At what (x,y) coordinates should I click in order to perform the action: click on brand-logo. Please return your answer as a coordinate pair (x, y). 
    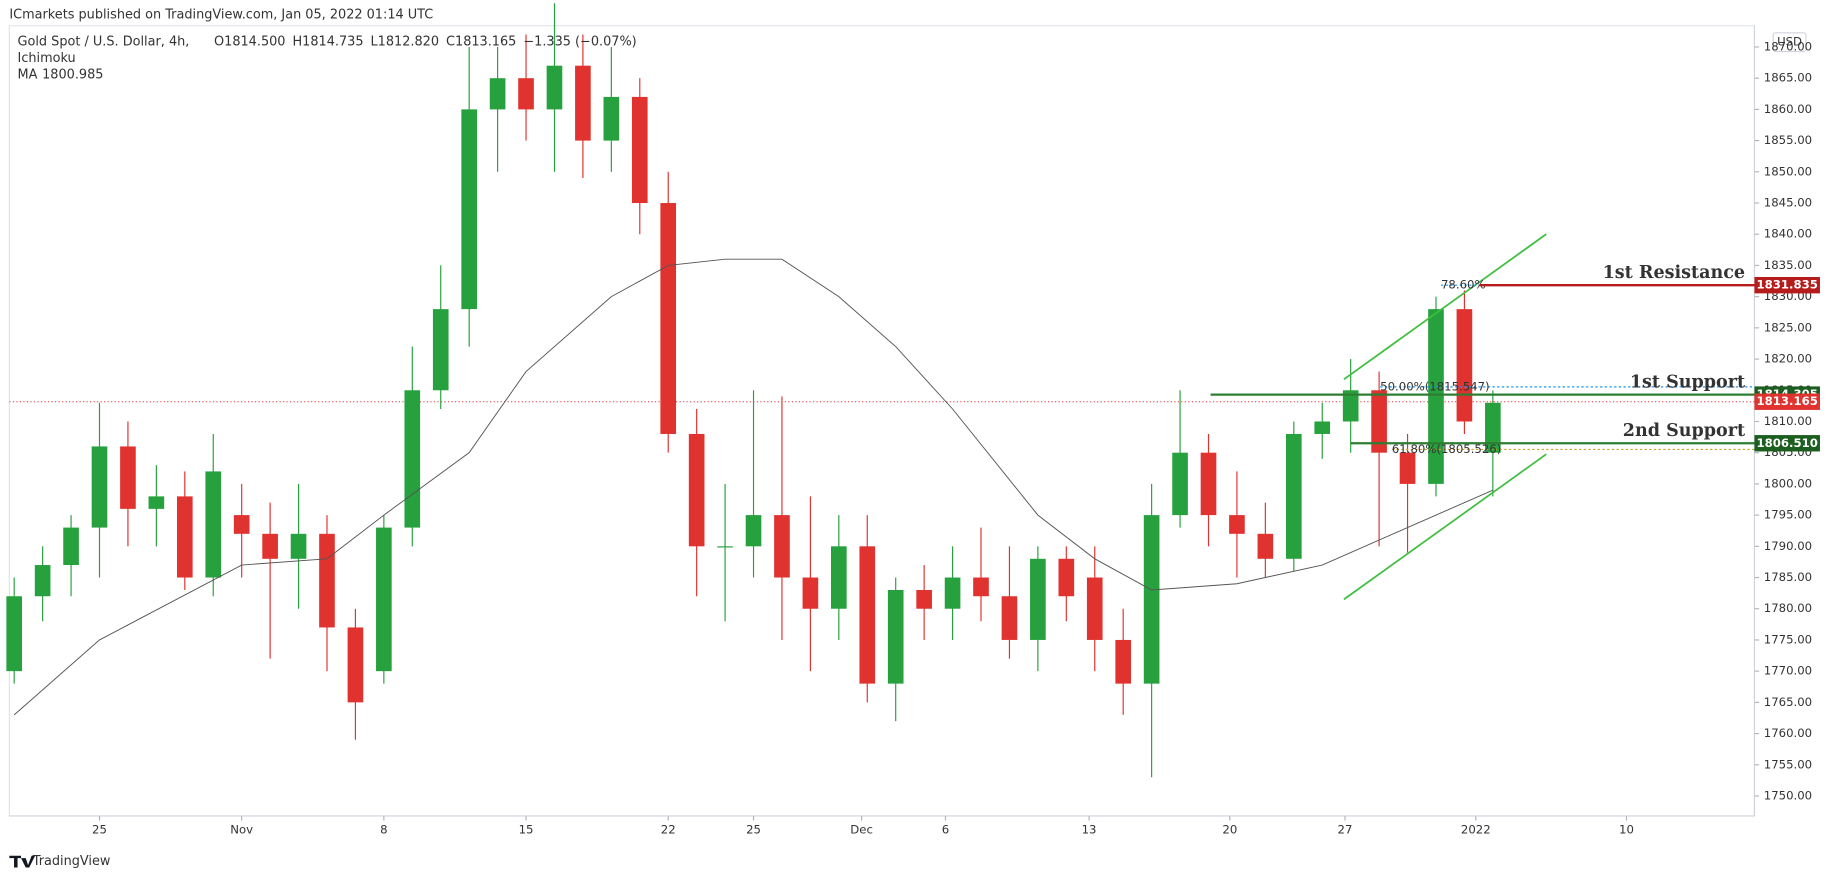
    Looking at the image, I should click on (22, 861).